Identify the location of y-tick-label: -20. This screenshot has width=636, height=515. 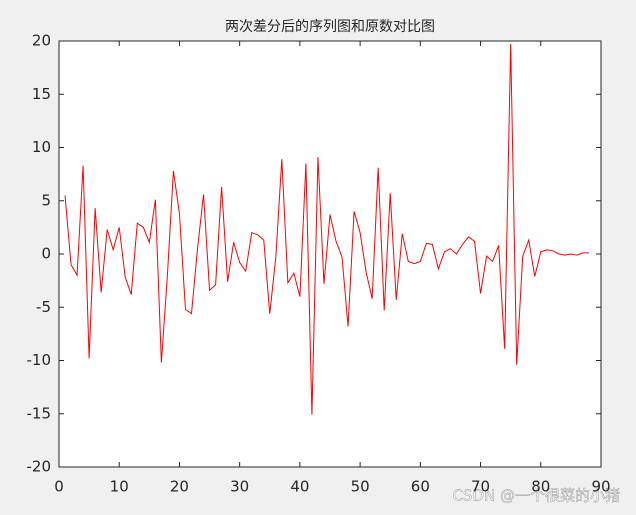
(39, 467).